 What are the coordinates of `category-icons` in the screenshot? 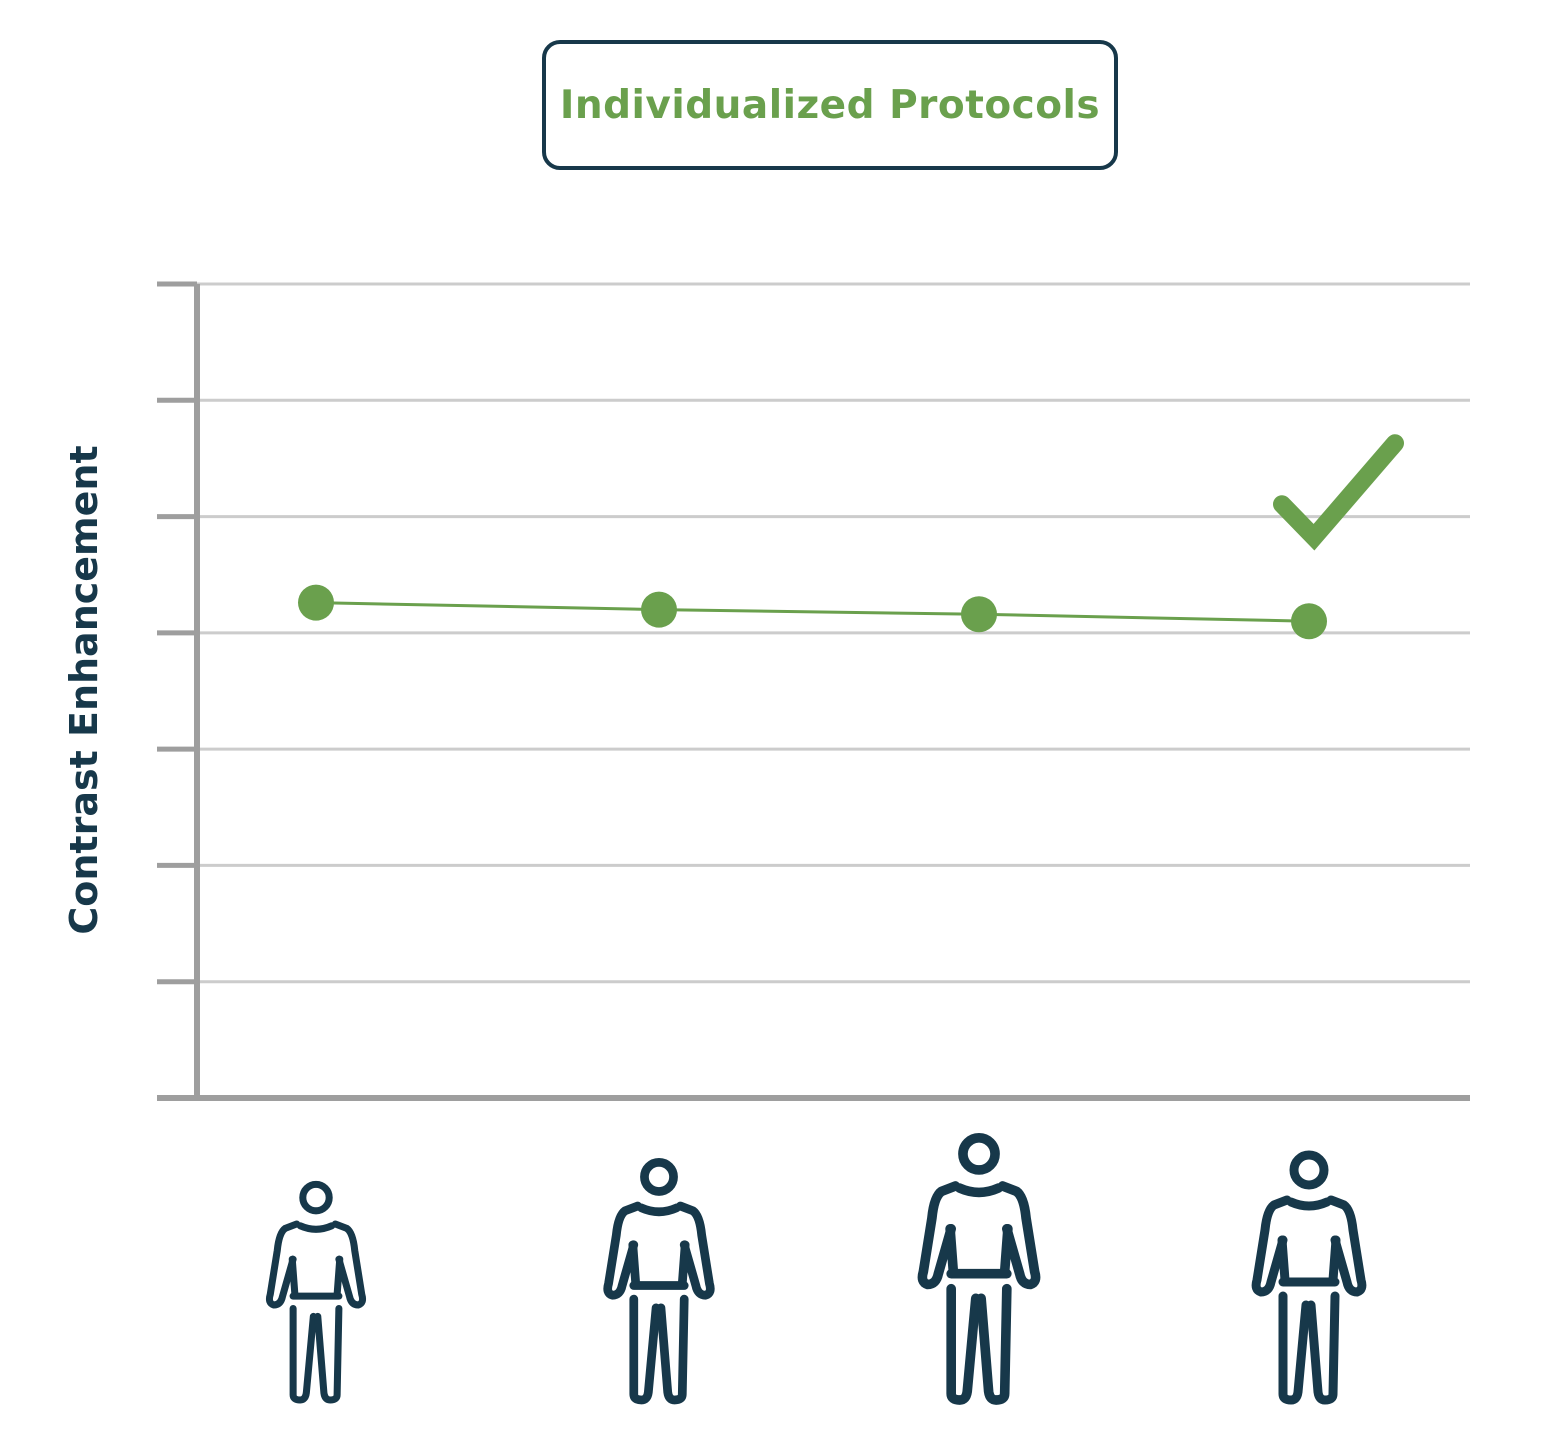 It's located at (816, 1269).